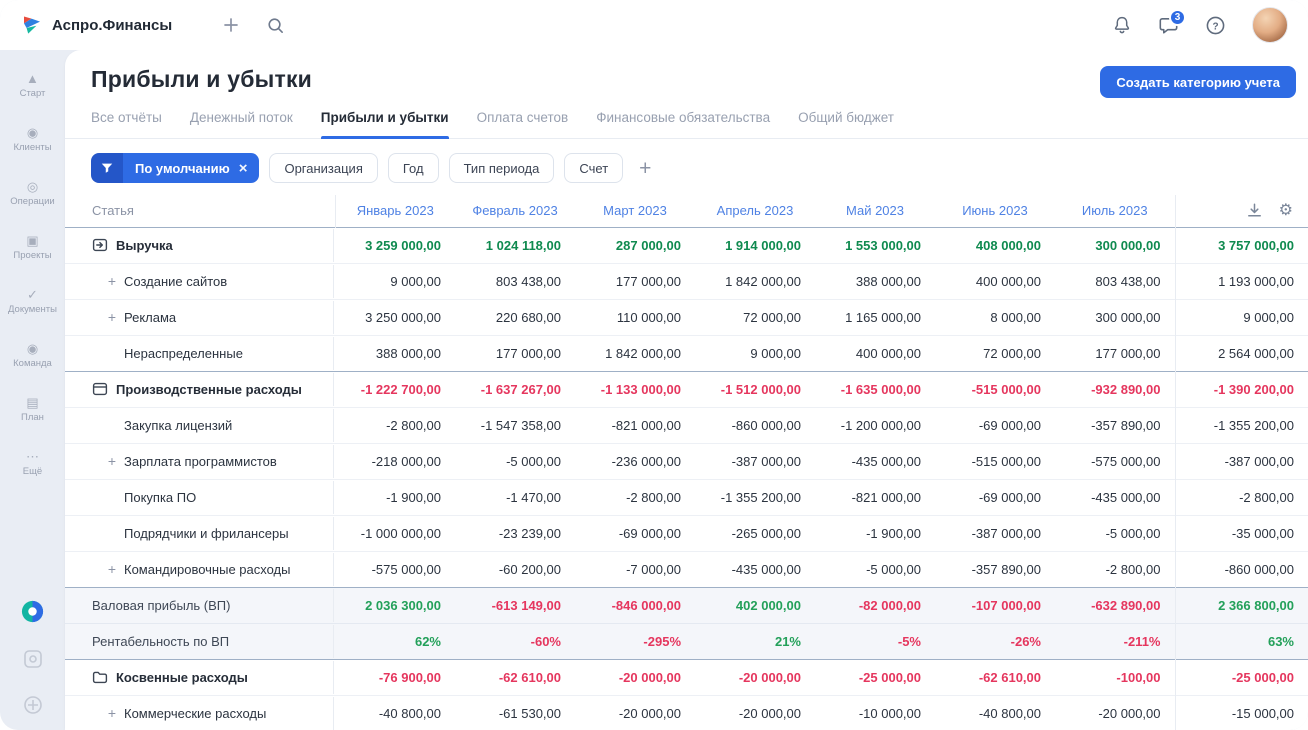  What do you see at coordinates (686, 74) in the screenshot?
I see `card-header: Прибыли и убытки Создать категорию учета` at bounding box center [686, 74].